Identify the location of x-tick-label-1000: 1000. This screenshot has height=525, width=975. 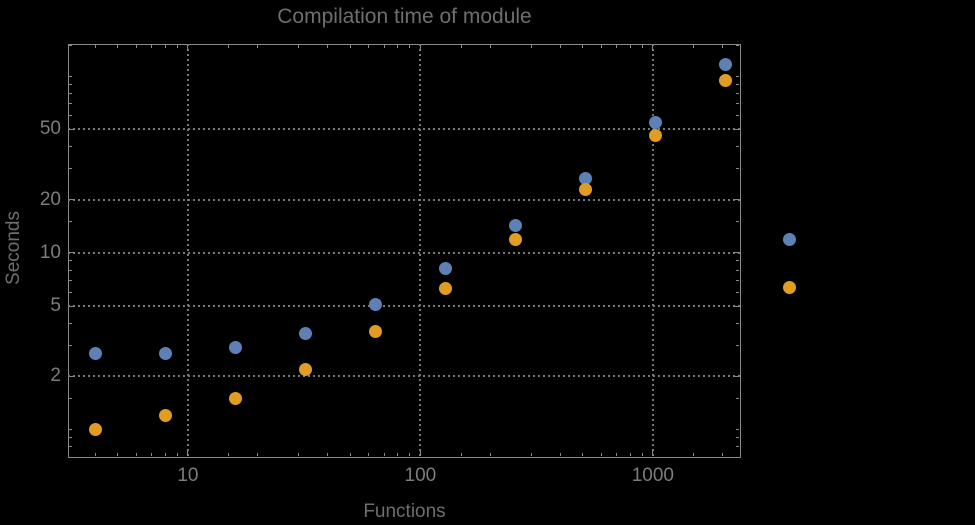
(652, 475).